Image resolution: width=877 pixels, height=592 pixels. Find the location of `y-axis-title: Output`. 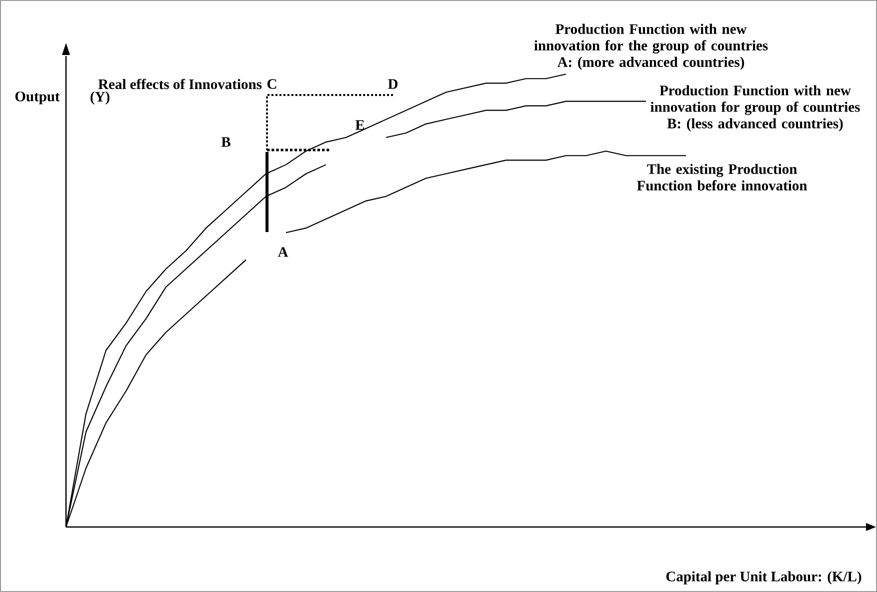

y-axis-title: Output is located at coordinates (37, 98).